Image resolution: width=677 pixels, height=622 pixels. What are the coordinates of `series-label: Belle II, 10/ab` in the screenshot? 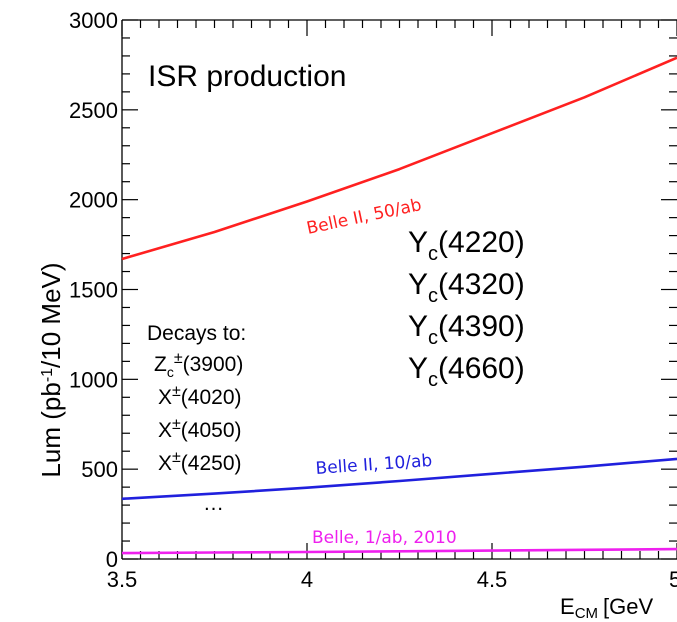 It's located at (374, 465).